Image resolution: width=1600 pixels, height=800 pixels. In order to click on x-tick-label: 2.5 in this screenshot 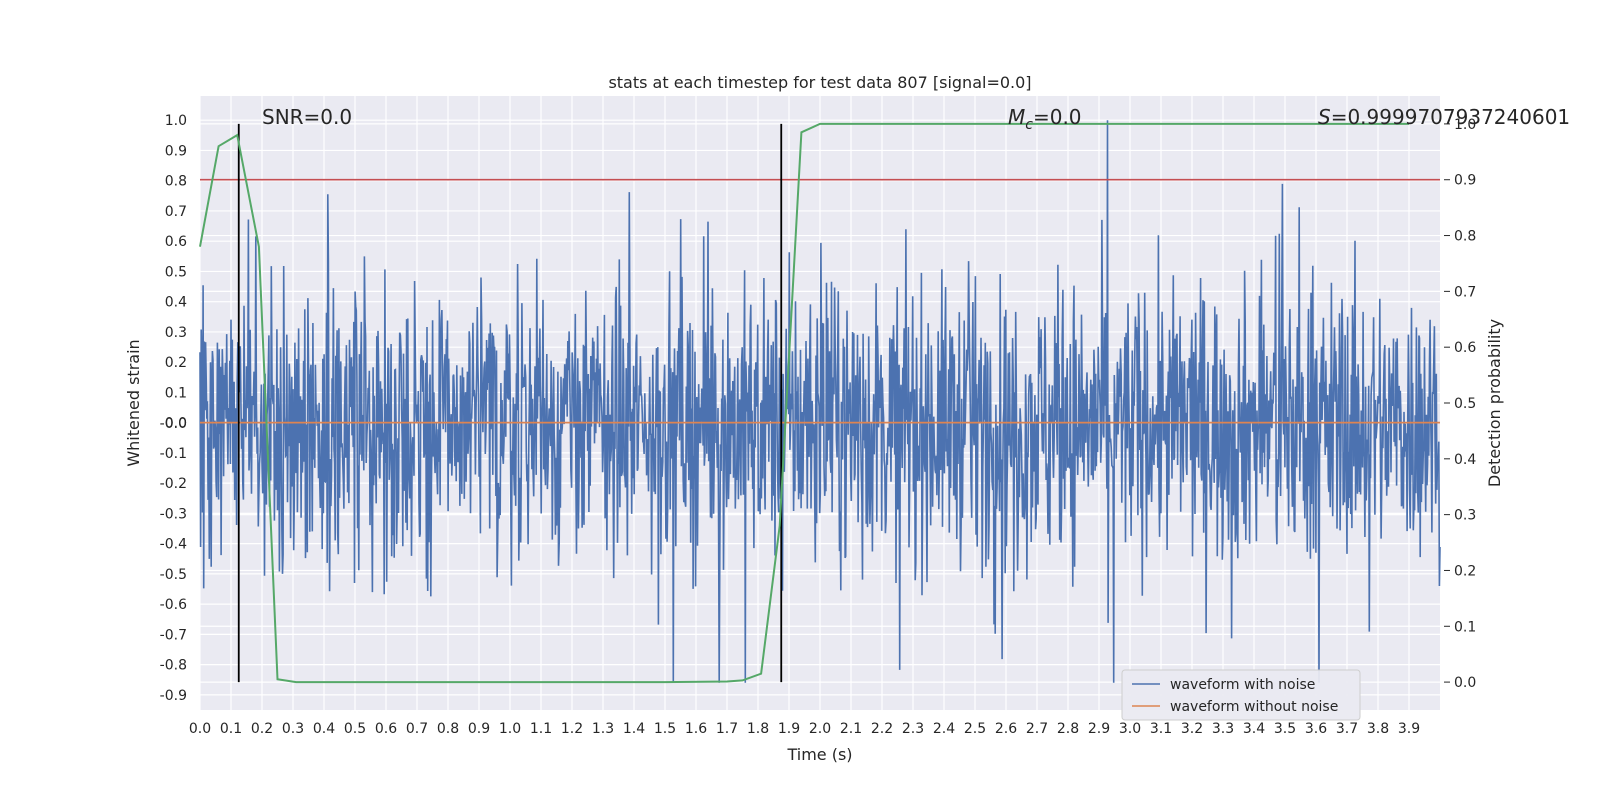, I will do `click(975, 729)`.